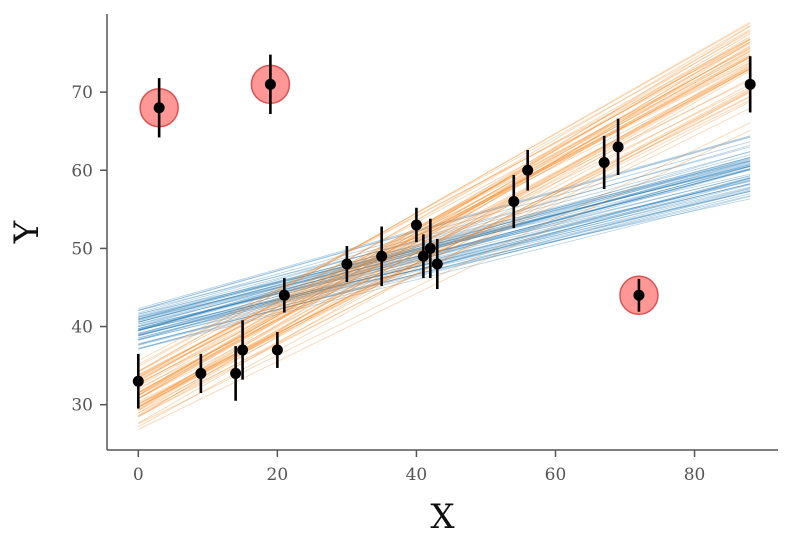 The height and width of the screenshot is (548, 791). What do you see at coordinates (556, 475) in the screenshot?
I see `x-tick-label: 60` at bounding box center [556, 475].